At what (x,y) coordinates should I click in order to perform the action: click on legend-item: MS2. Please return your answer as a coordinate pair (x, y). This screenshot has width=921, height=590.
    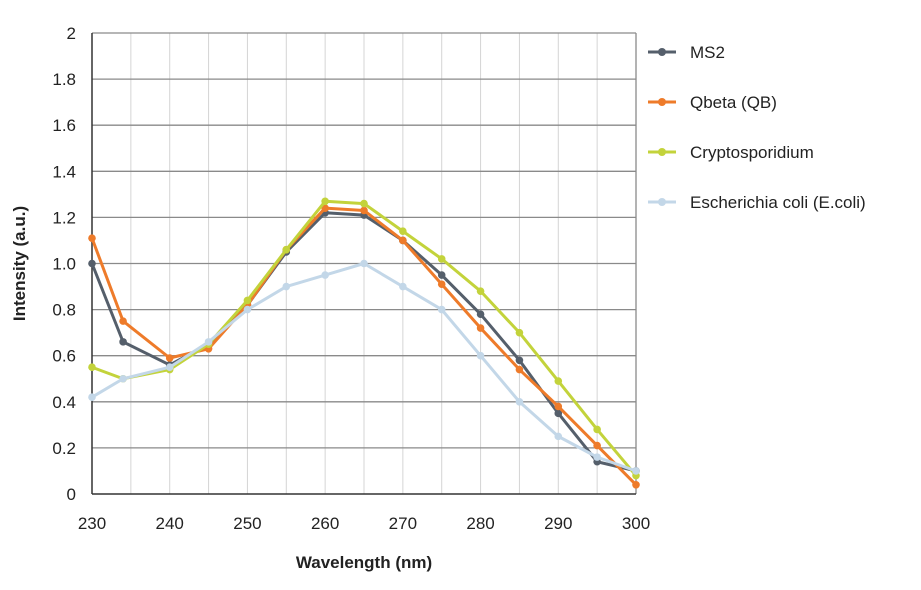
    Looking at the image, I should click on (686, 52).